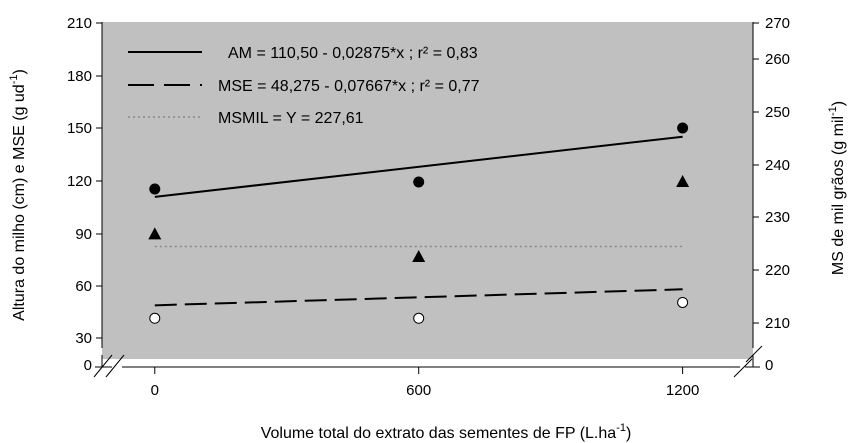 The height and width of the screenshot is (443, 854). I want to click on y-axis-label-right: MS de mil grãos (g mil-1), so click(837, 188).